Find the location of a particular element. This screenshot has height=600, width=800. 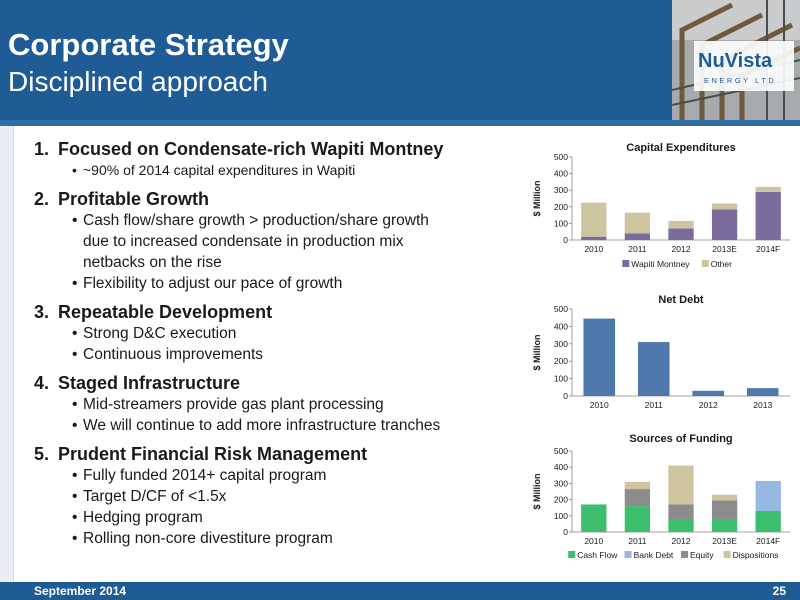

section-title: 4. Staged Infrastructure is located at coordinates (280, 383).